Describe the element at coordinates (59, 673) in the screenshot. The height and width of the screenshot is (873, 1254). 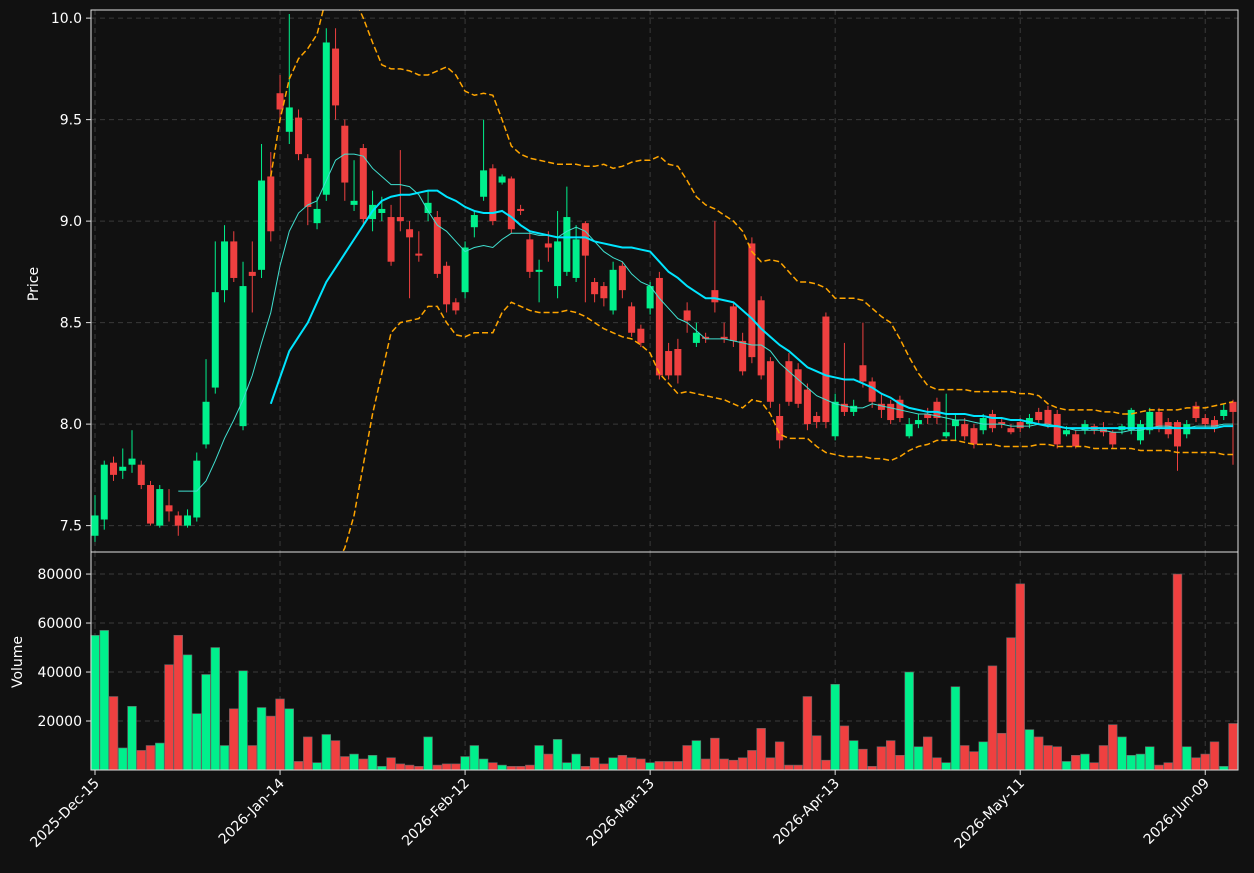
I see `y-tick-label: 40000` at that location.